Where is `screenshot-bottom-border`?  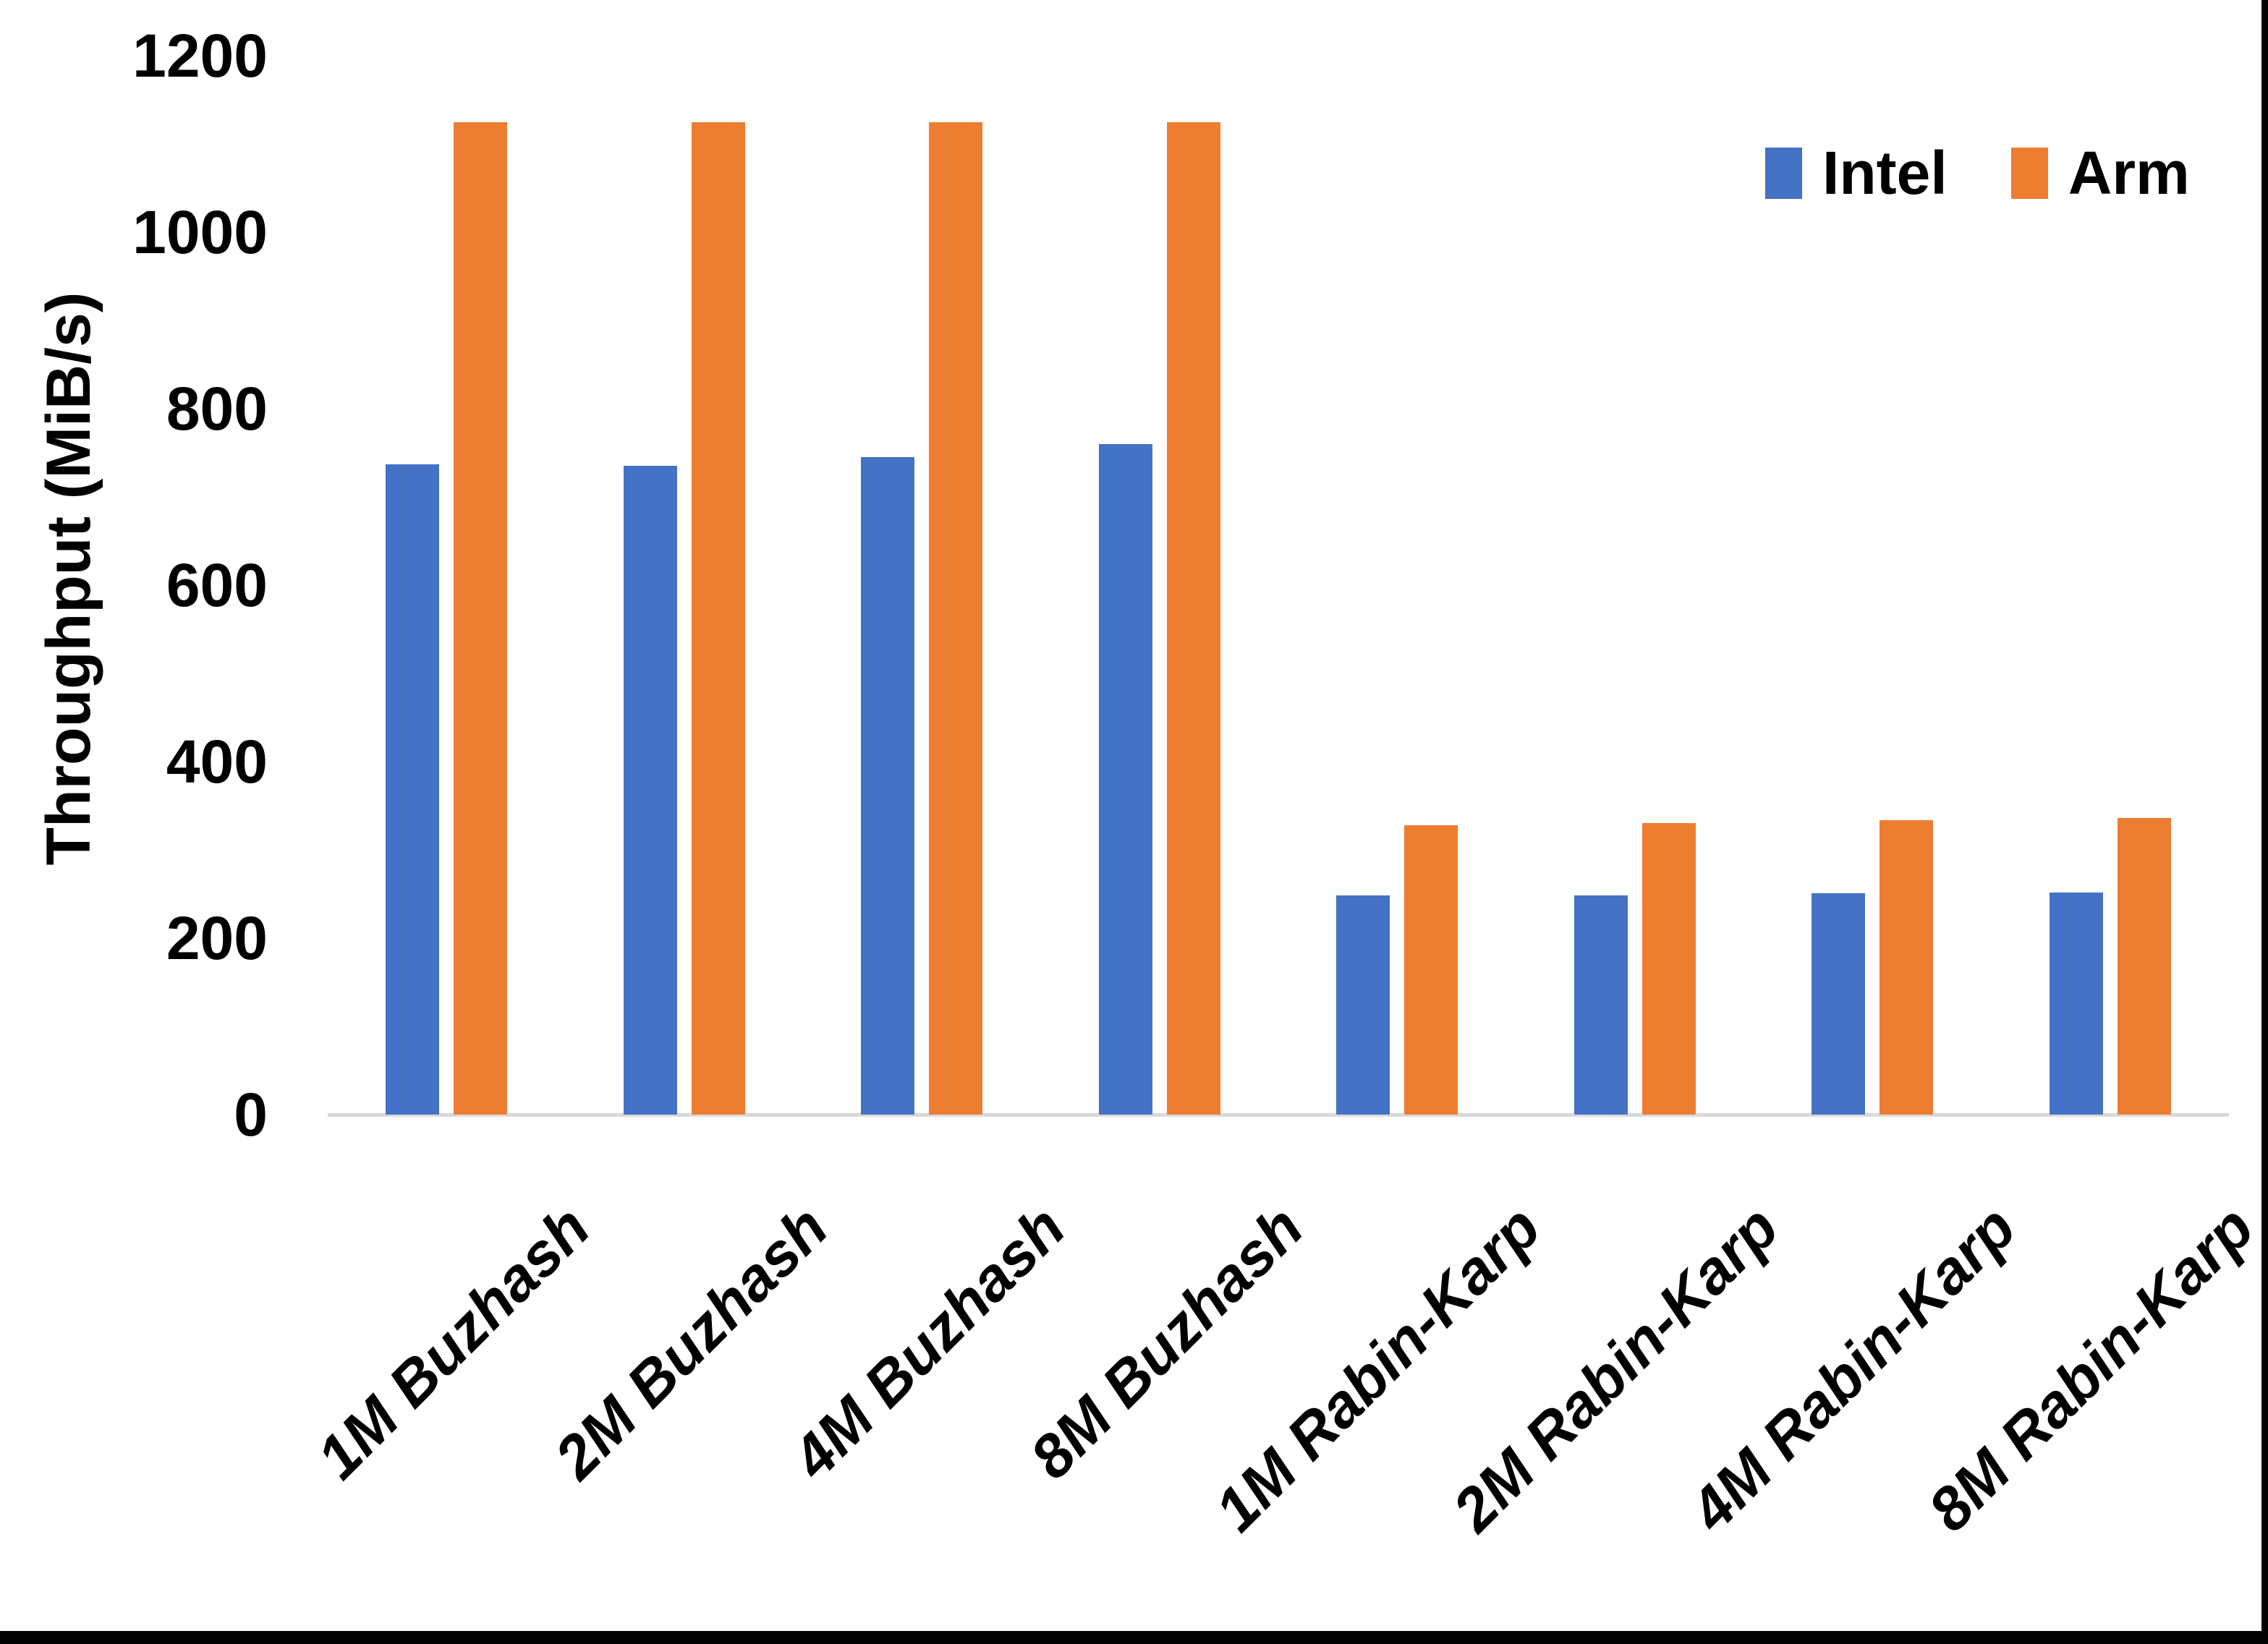 screenshot-bottom-border is located at coordinates (1134, 1637).